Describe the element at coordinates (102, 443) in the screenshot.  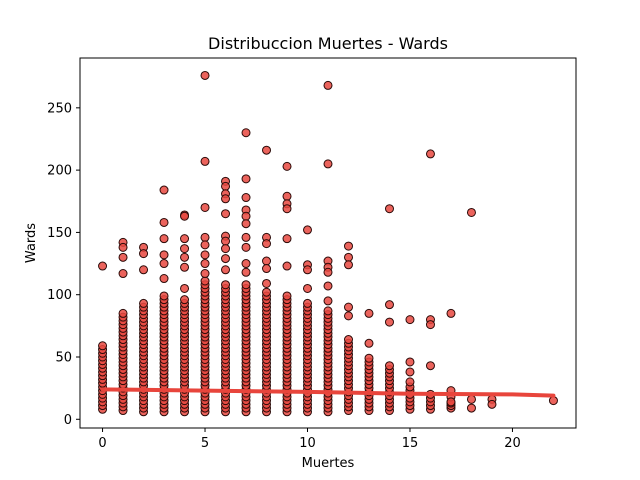
I see `x-tick-label: 0` at that location.